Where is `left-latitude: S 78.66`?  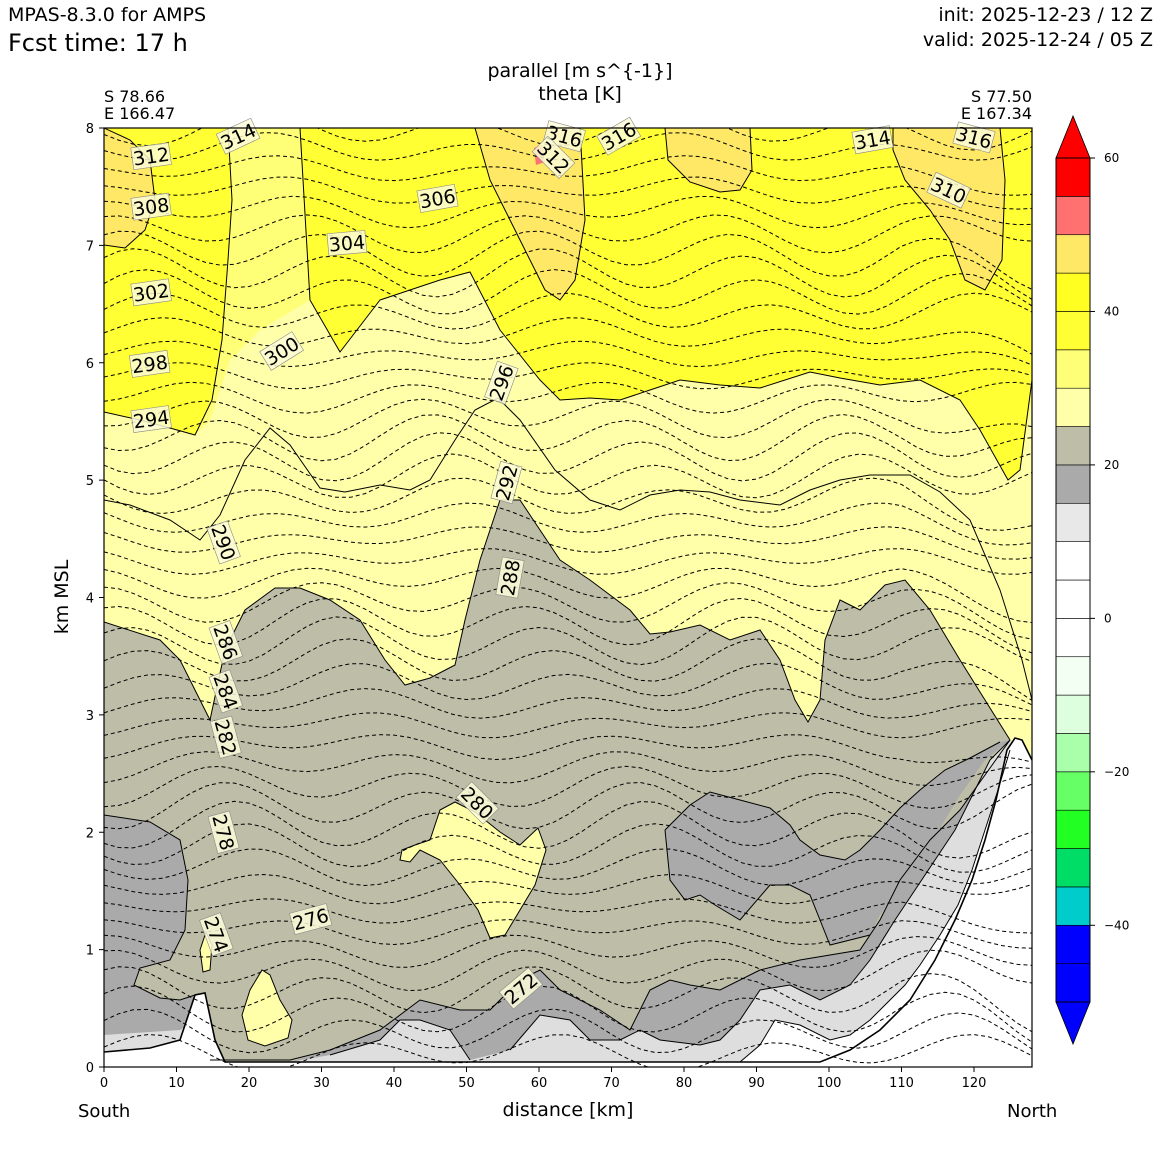
left-latitude: S 78.66 is located at coordinates (135, 96).